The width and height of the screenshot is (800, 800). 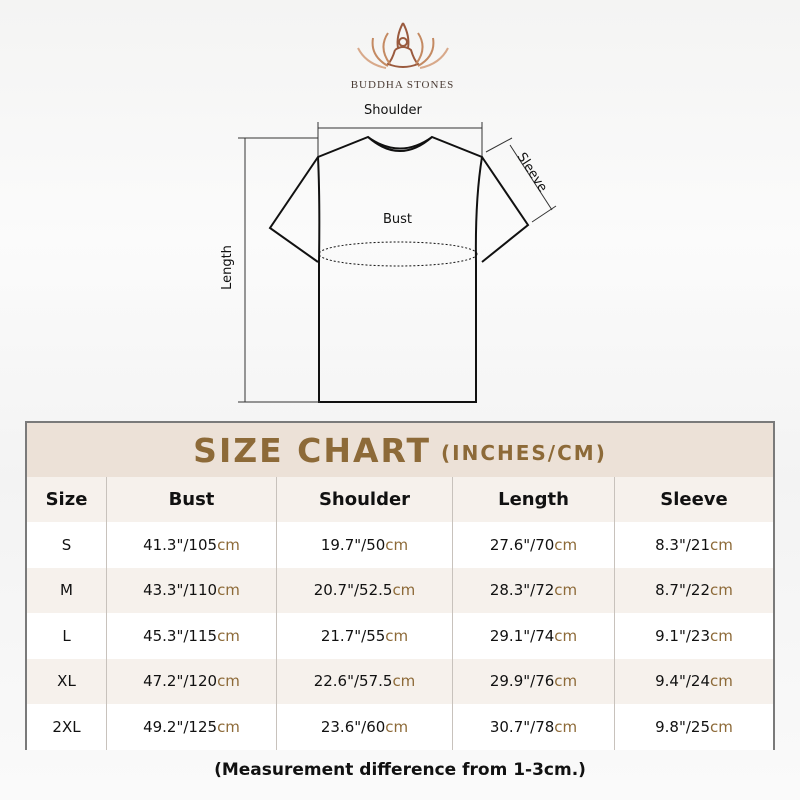 What do you see at coordinates (393, 110) in the screenshot?
I see `shoulder-label: Shoulder` at bounding box center [393, 110].